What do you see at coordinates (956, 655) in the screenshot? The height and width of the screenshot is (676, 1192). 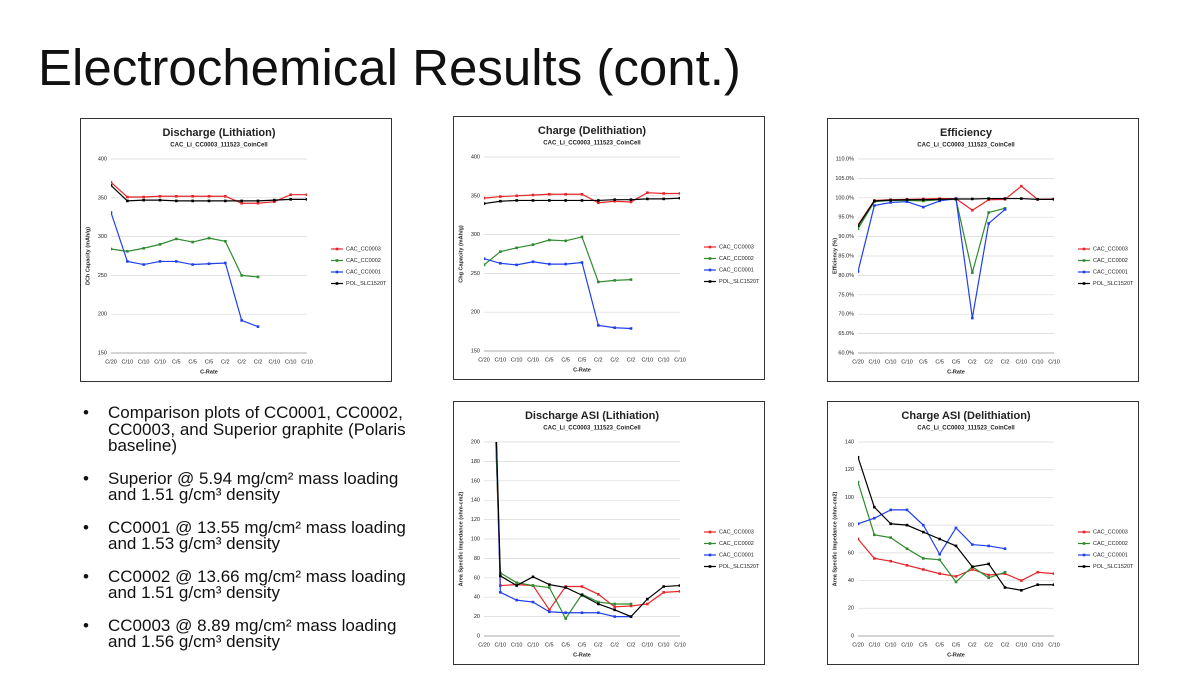 I see `x-axis-label: C-Rate` at bounding box center [956, 655].